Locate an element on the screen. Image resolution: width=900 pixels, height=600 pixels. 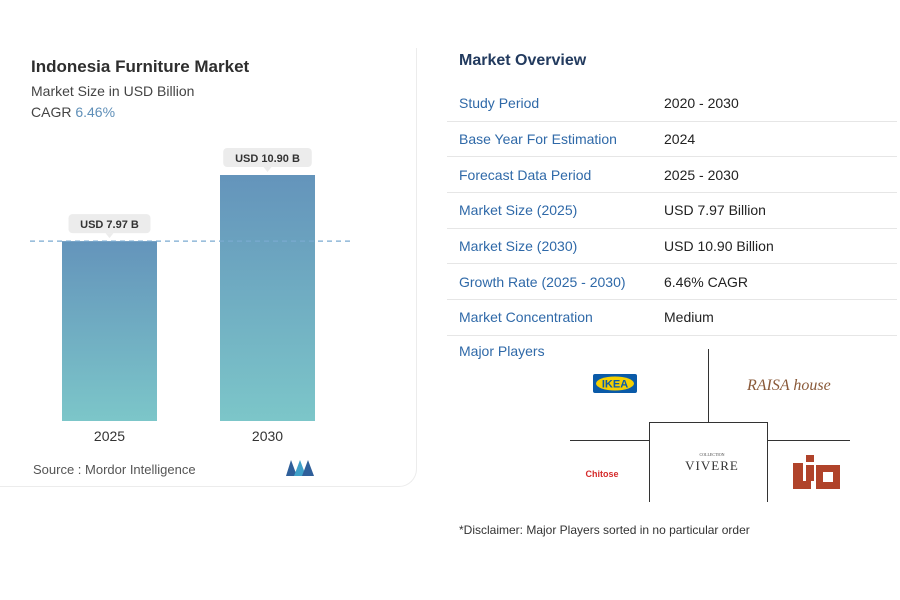
x-tick-label: 2030 is located at coordinates (267, 436).